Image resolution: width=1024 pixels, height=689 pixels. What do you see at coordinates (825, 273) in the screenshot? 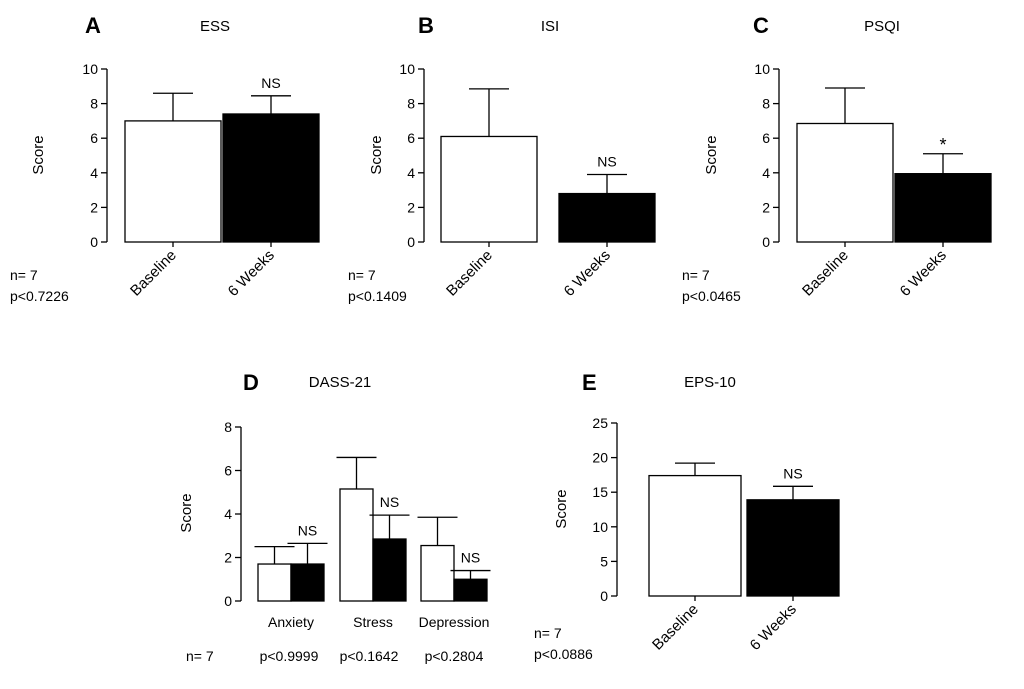
I see `category-label-c-baseline: Baseline` at bounding box center [825, 273].